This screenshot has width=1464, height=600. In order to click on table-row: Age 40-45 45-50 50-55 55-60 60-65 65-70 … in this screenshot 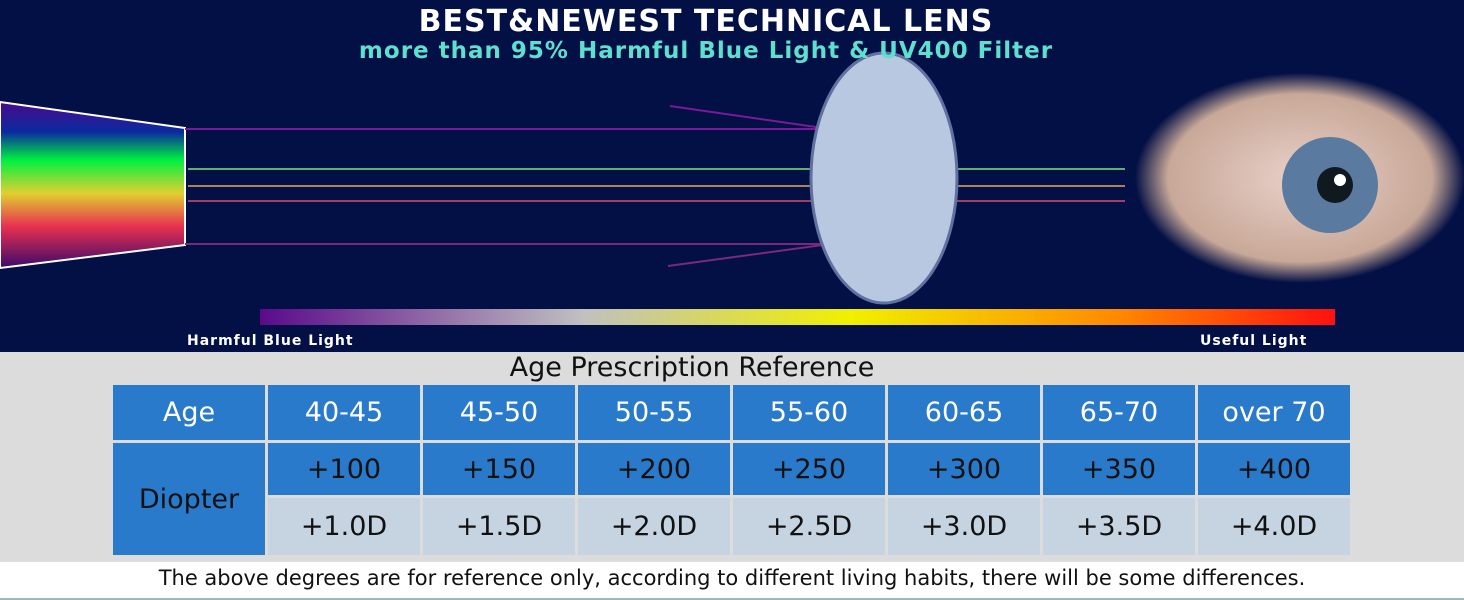, I will do `click(731, 412)`.